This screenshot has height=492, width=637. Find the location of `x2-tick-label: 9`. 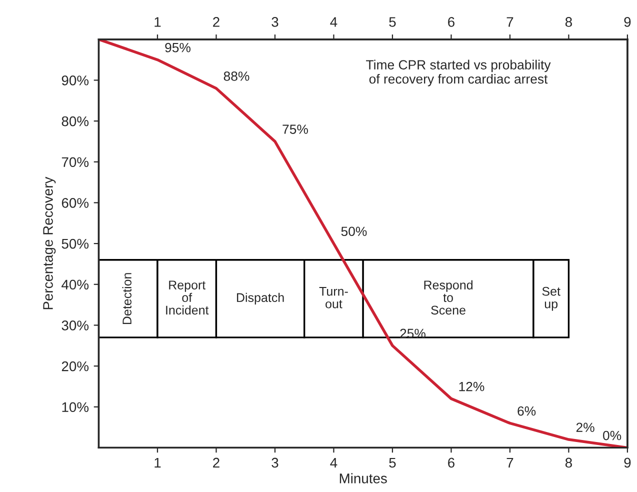

x2-tick-label: 9 is located at coordinates (627, 22).